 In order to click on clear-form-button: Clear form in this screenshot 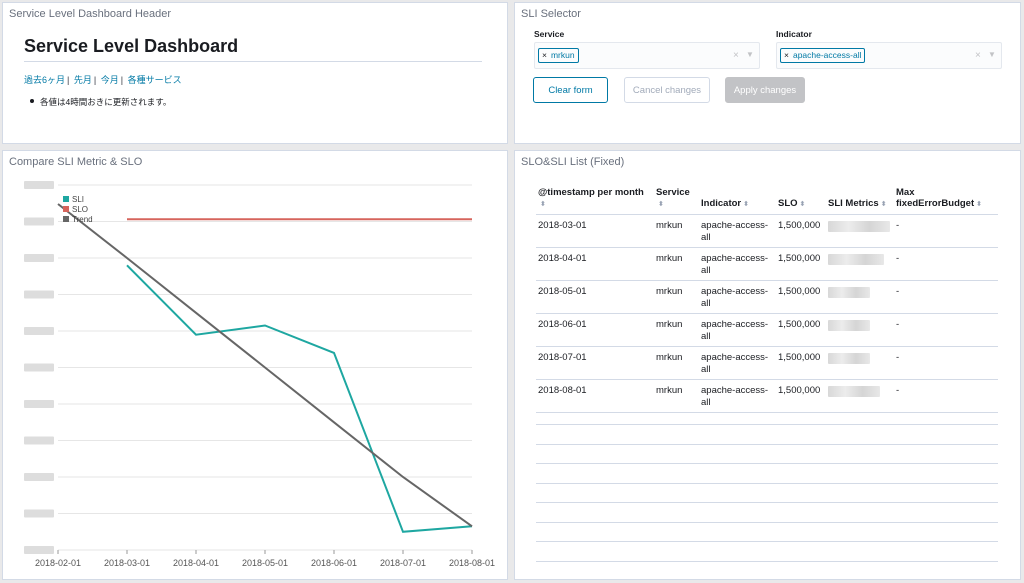, I will do `click(570, 90)`.